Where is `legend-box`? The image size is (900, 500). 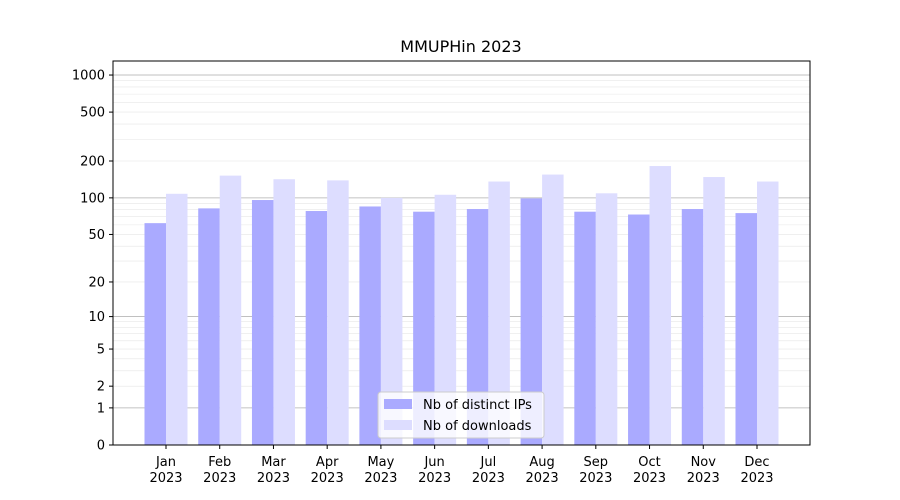 legend-box is located at coordinates (461, 415).